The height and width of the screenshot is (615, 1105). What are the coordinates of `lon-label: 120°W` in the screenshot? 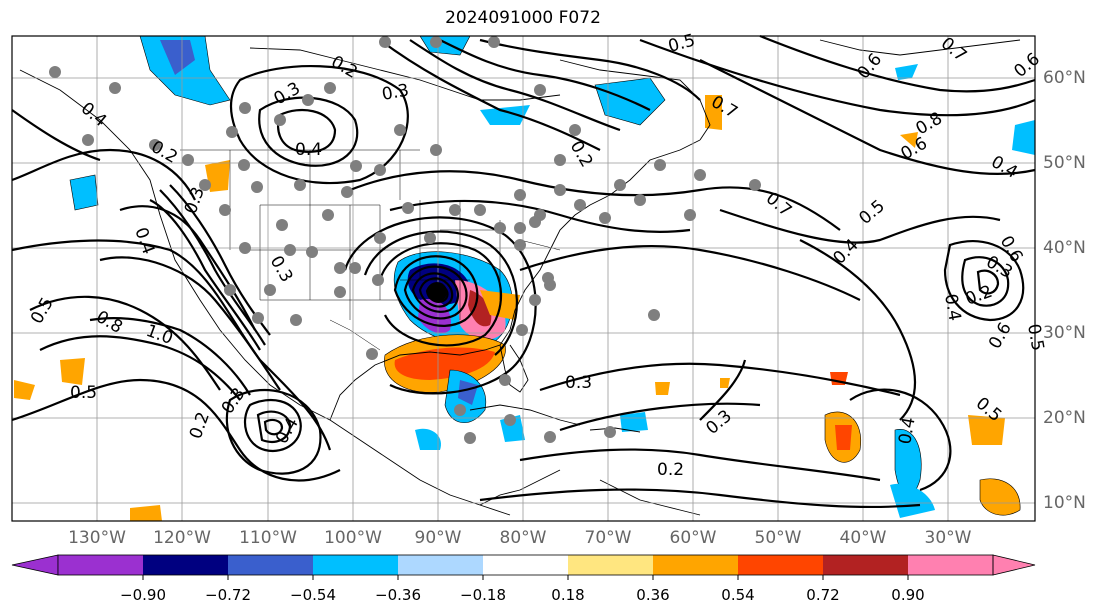 It's located at (182, 538).